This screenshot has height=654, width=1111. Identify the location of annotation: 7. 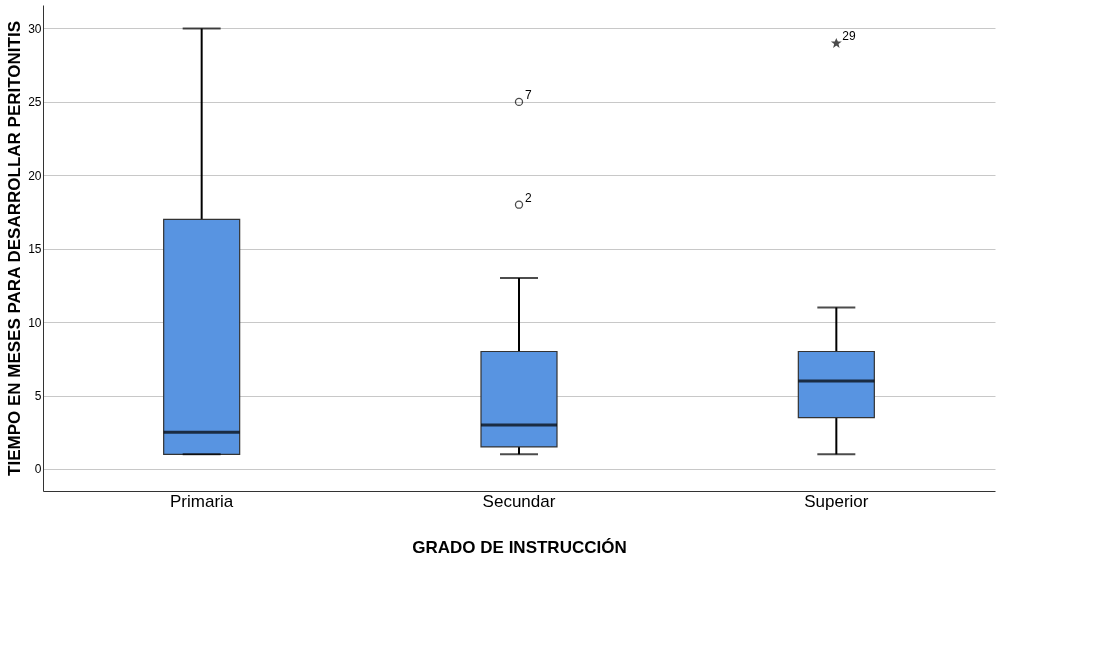
(528, 94).